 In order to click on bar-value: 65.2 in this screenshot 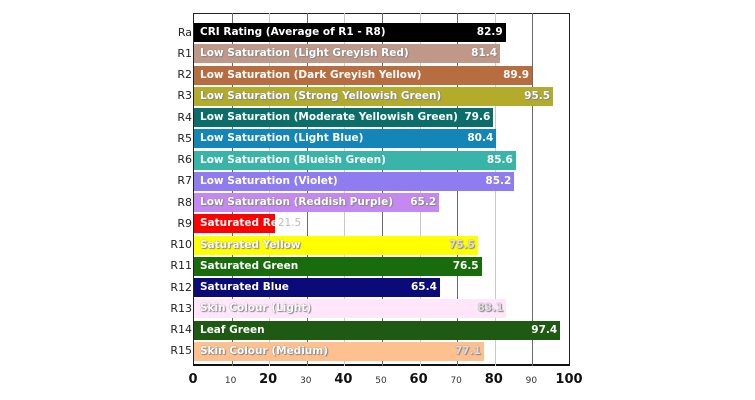, I will do `click(423, 202)`.